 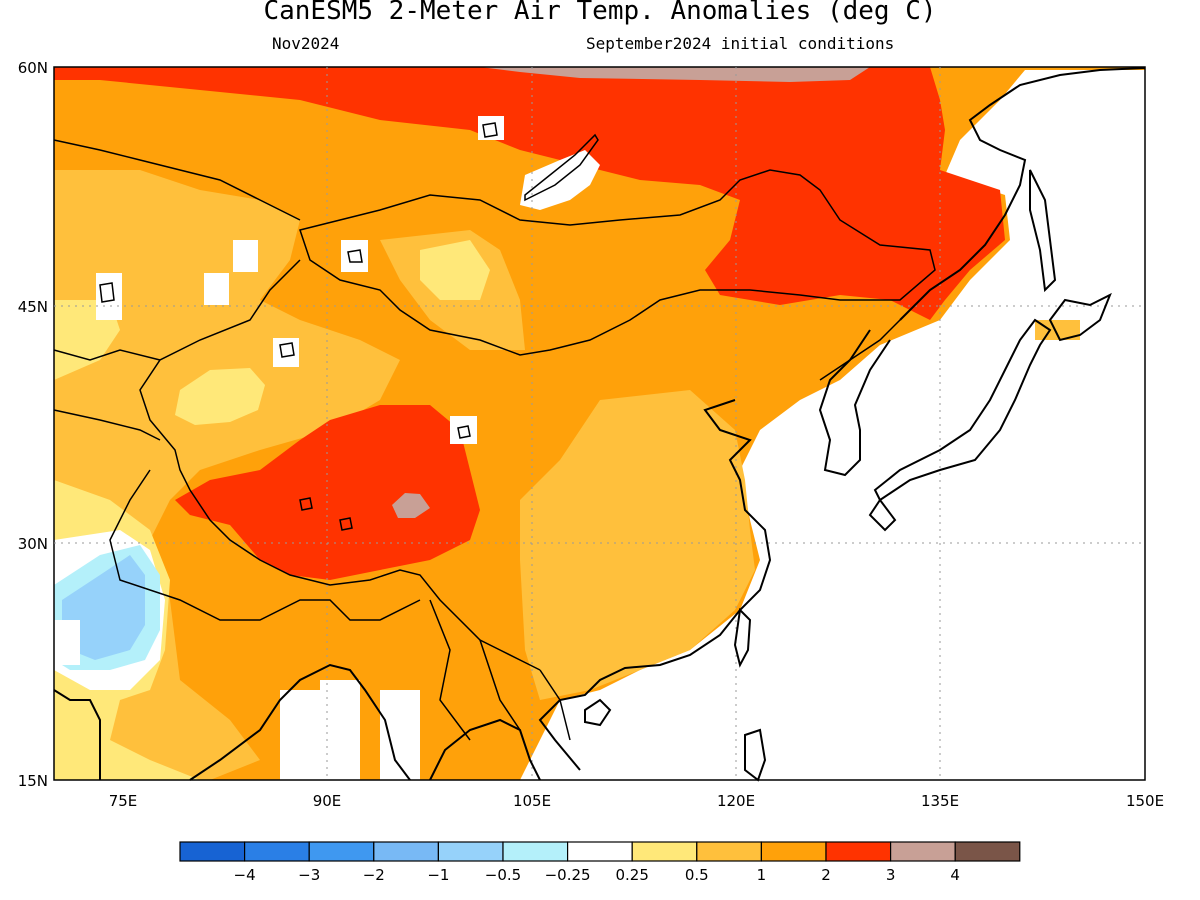 What do you see at coordinates (33, 68) in the screenshot?
I see `lat-label-60n: 60N` at bounding box center [33, 68].